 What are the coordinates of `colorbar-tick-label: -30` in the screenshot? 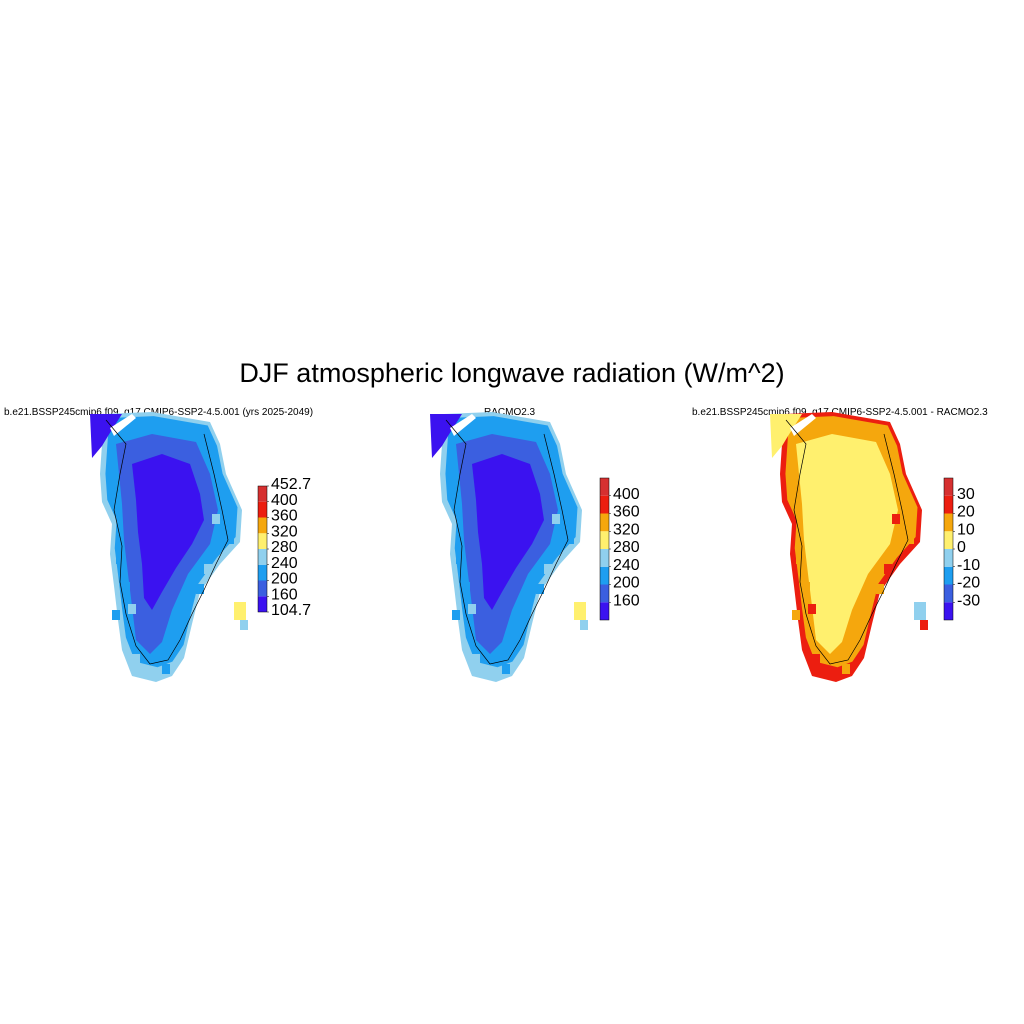 It's located at (968, 600).